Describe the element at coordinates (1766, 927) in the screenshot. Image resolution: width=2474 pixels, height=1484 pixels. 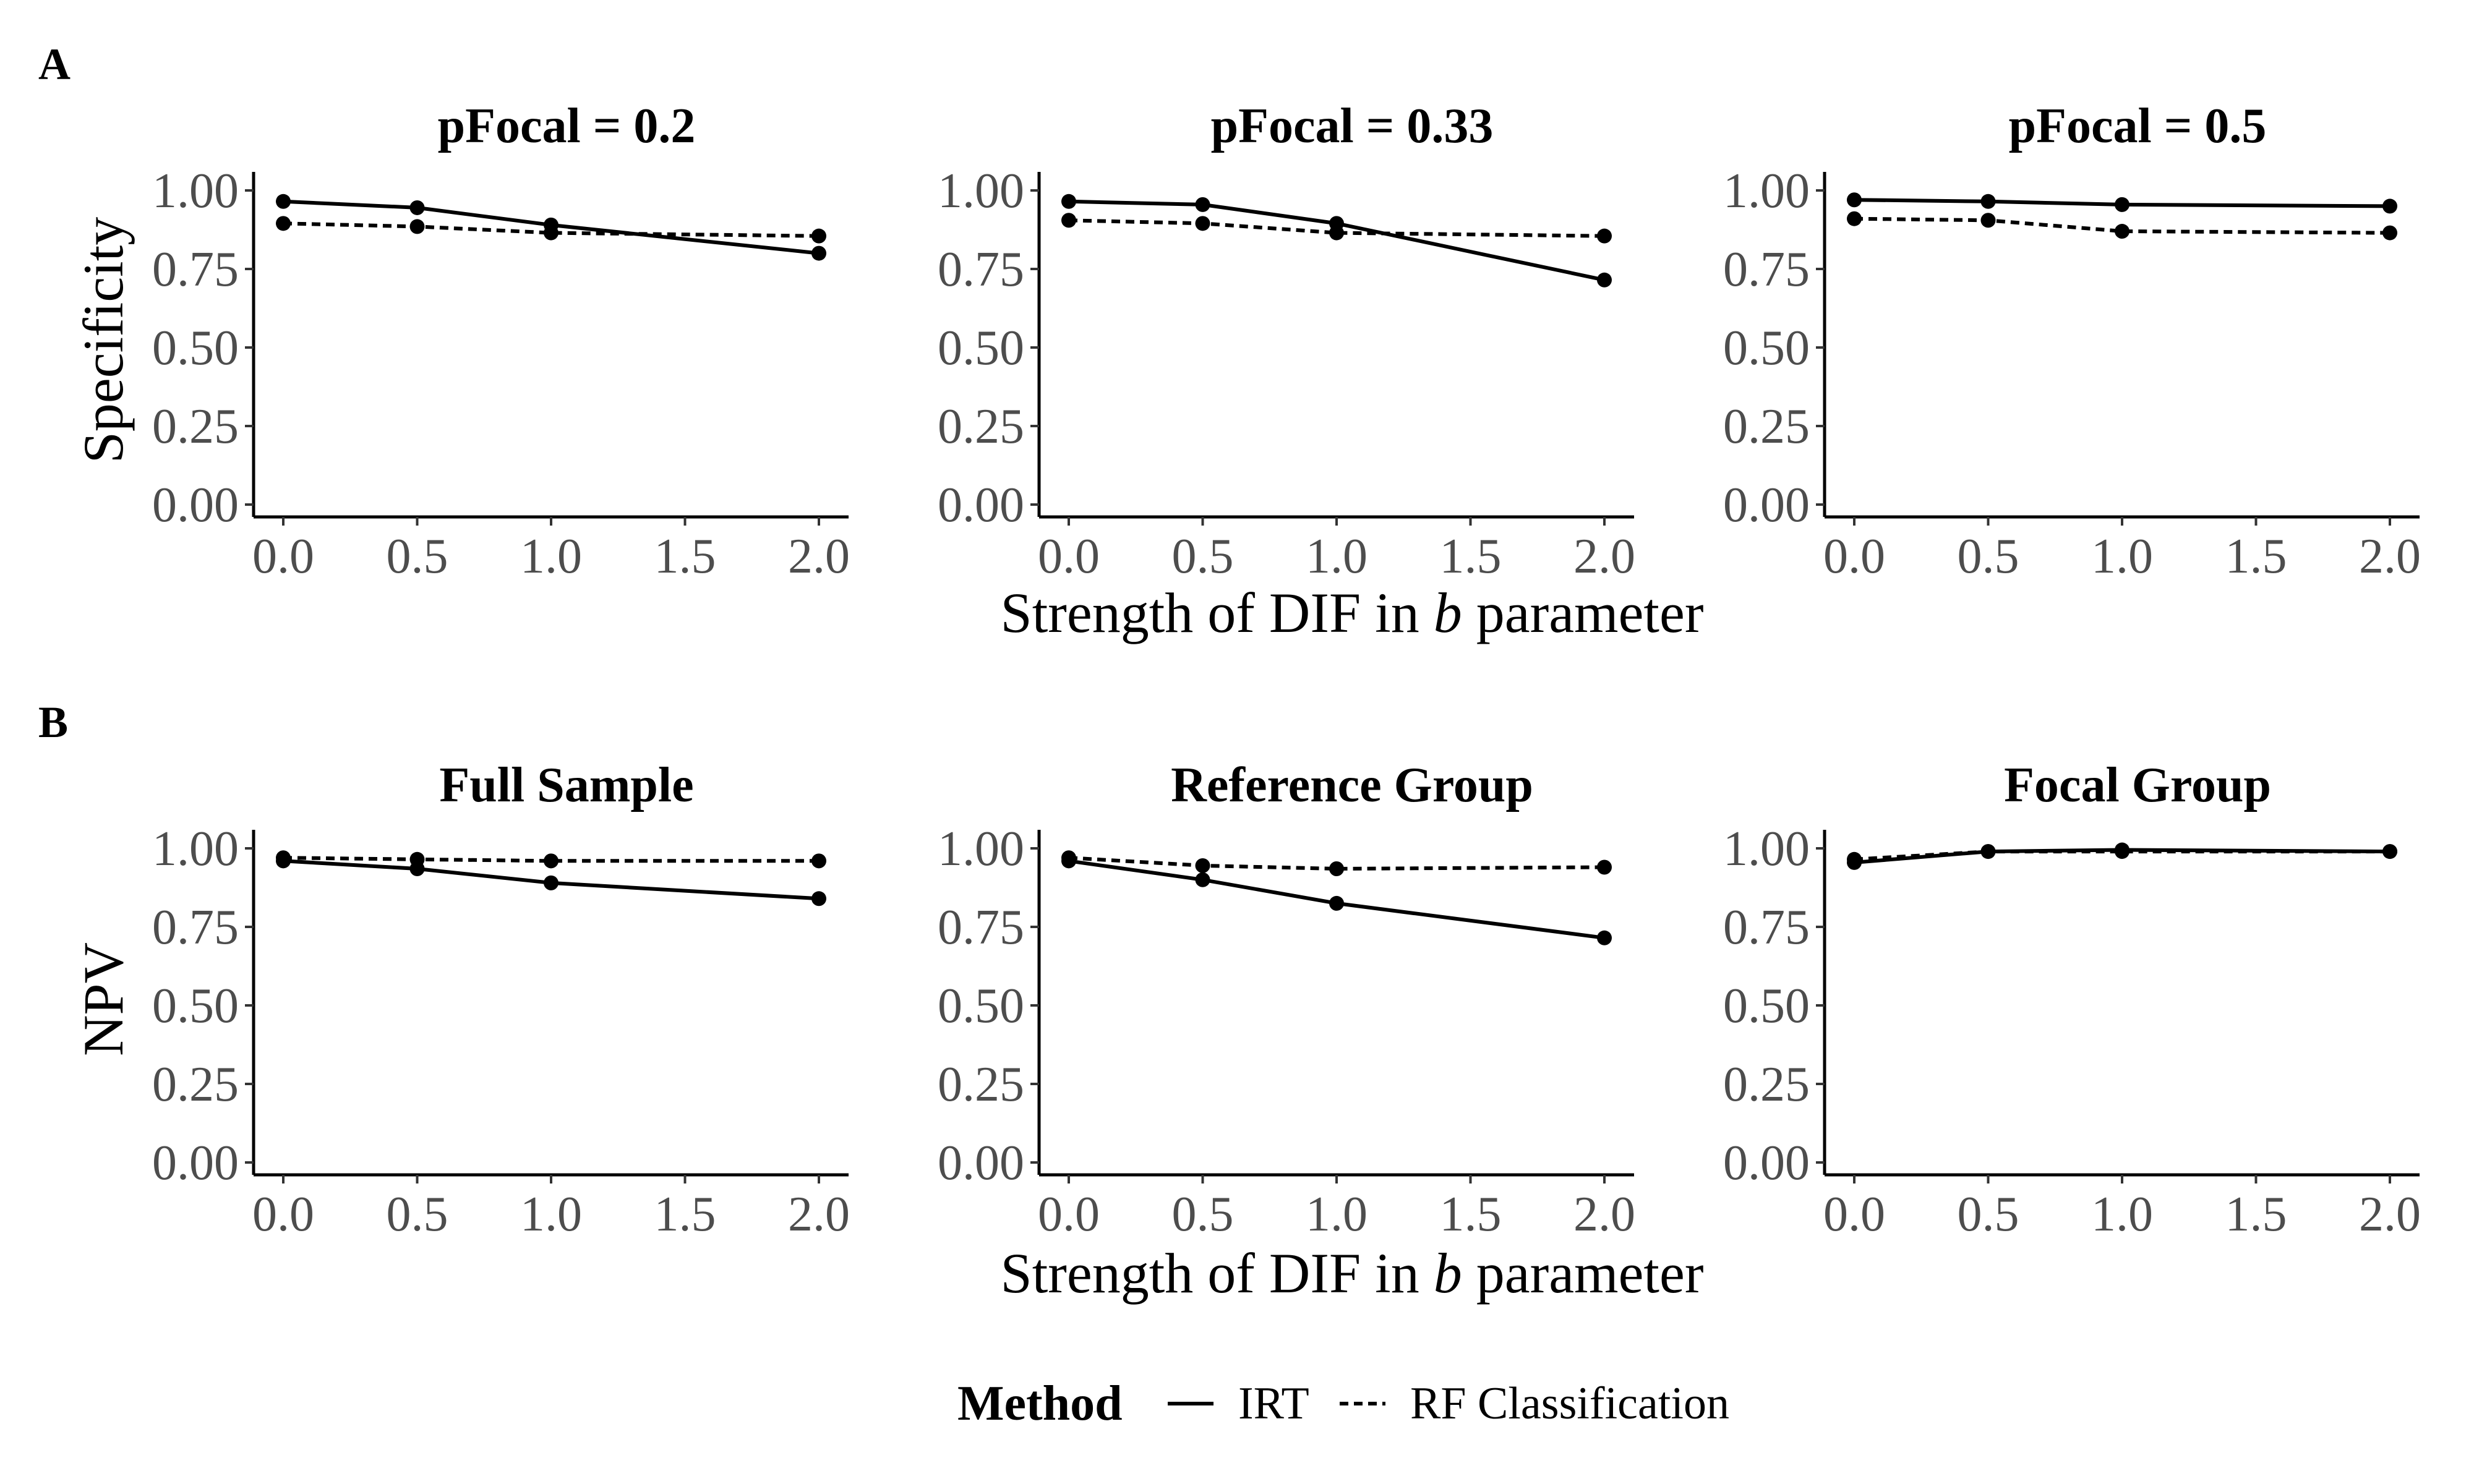
I see `y-tick-label-focal-group: 0.75` at that location.